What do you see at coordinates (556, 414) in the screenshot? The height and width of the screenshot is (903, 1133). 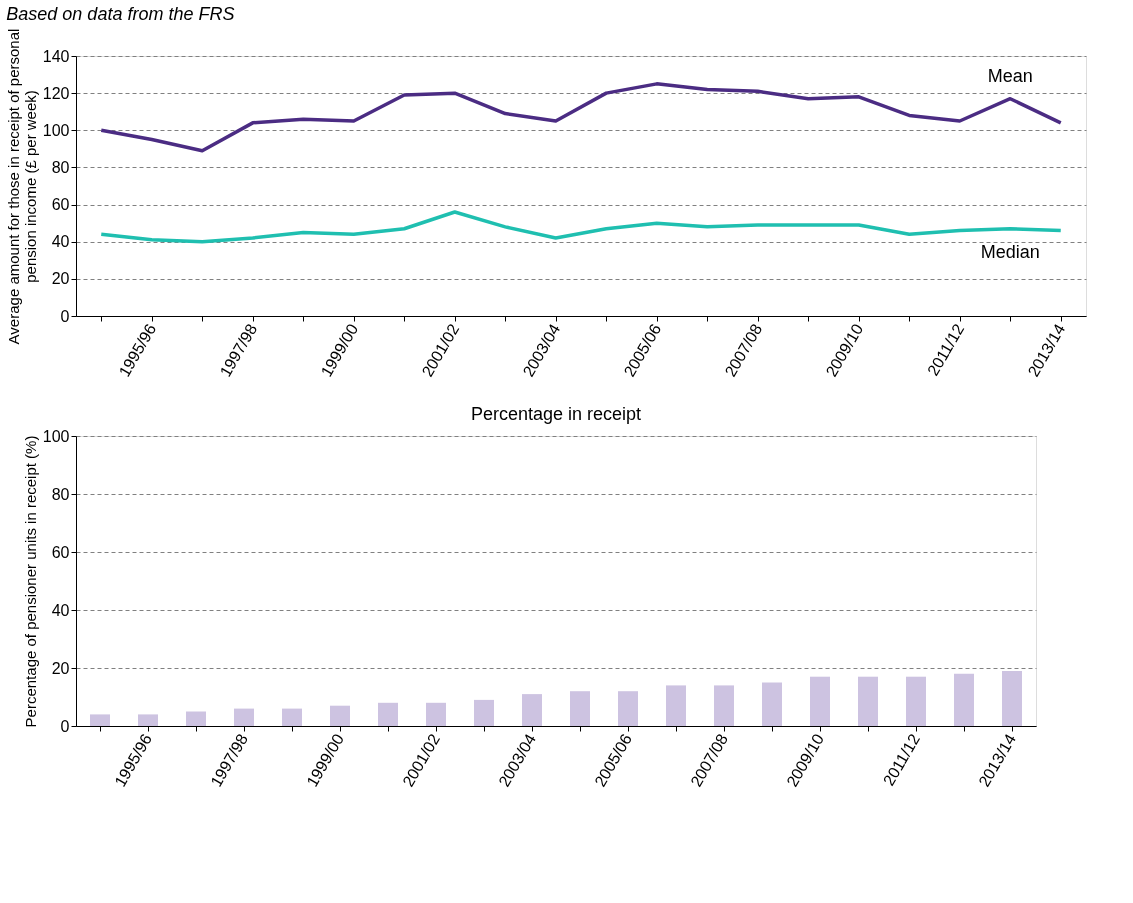 I see `chart-title: Percentage in receipt` at bounding box center [556, 414].